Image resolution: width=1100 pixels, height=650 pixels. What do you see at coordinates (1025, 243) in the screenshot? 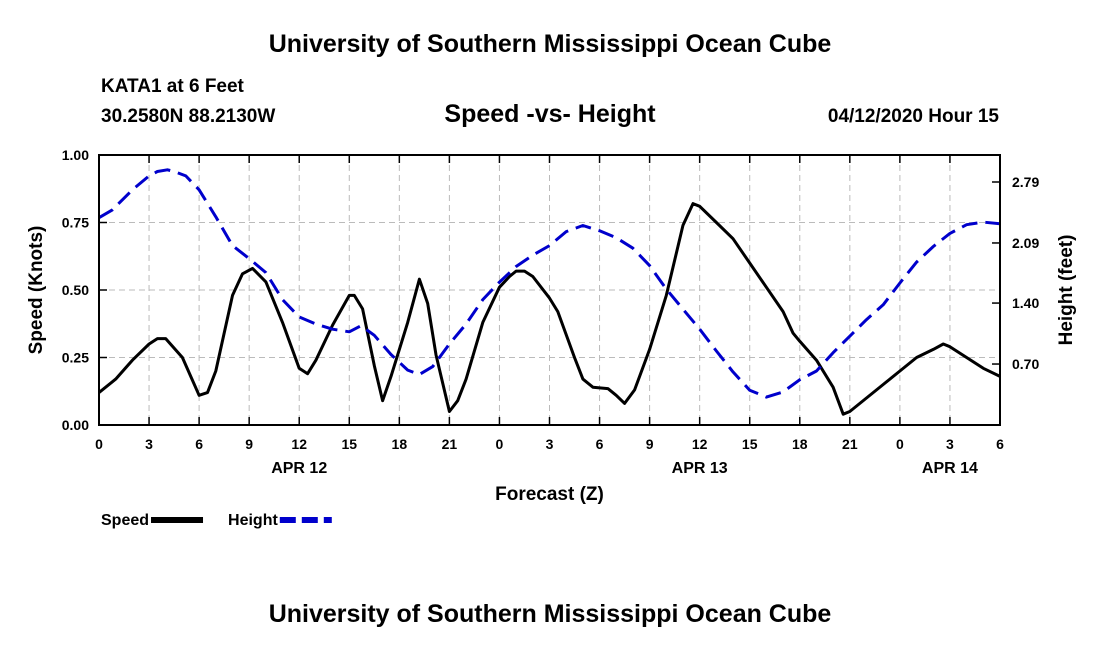
I see `y2-tick-label: 2.09` at bounding box center [1025, 243].